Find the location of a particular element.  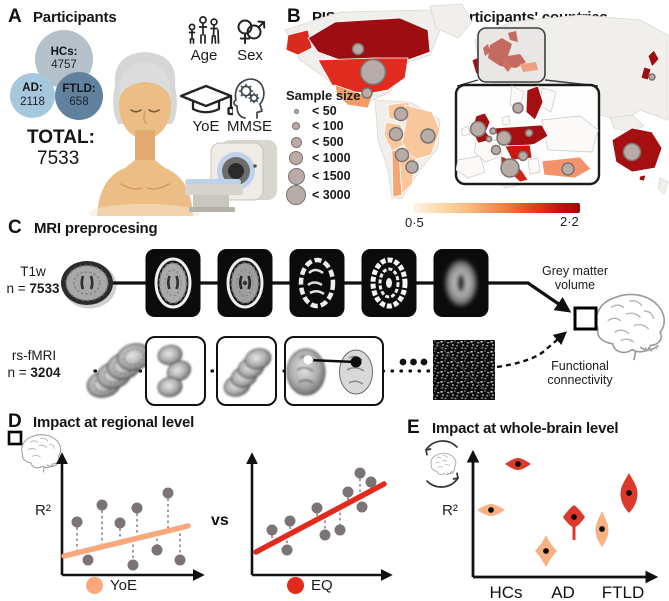

panel-a-title: Participants is located at coordinates (75, 17).